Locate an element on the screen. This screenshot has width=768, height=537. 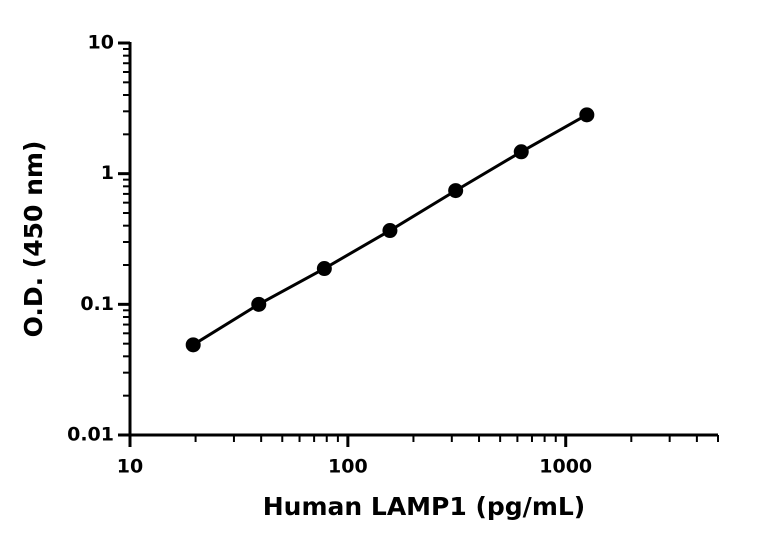
x-tick-label: 1000 is located at coordinates (565, 467).